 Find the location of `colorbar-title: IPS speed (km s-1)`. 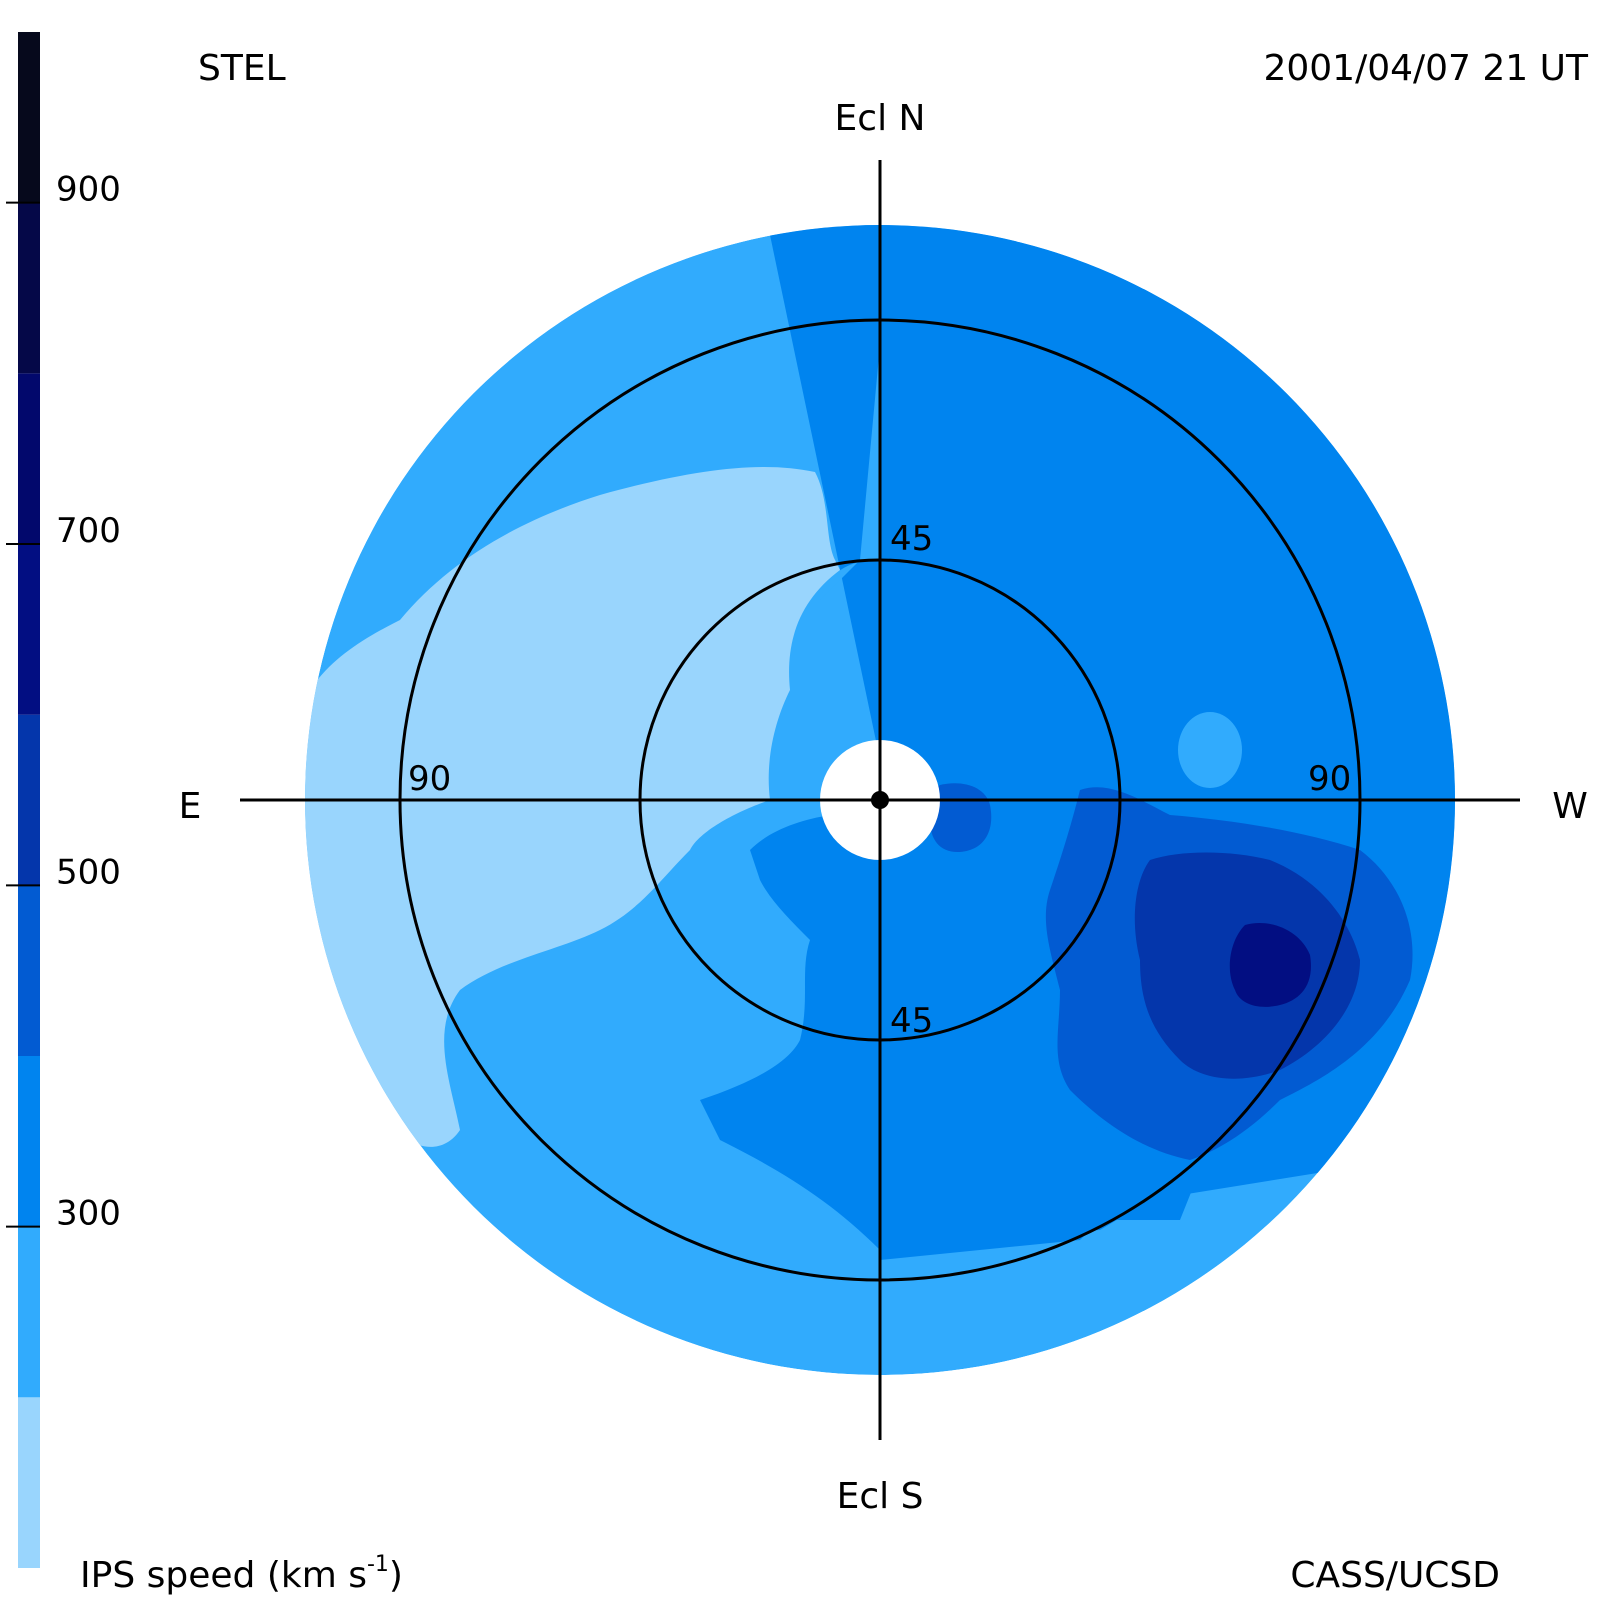

colorbar-title: IPS speed (km s-1) is located at coordinates (241, 1574).